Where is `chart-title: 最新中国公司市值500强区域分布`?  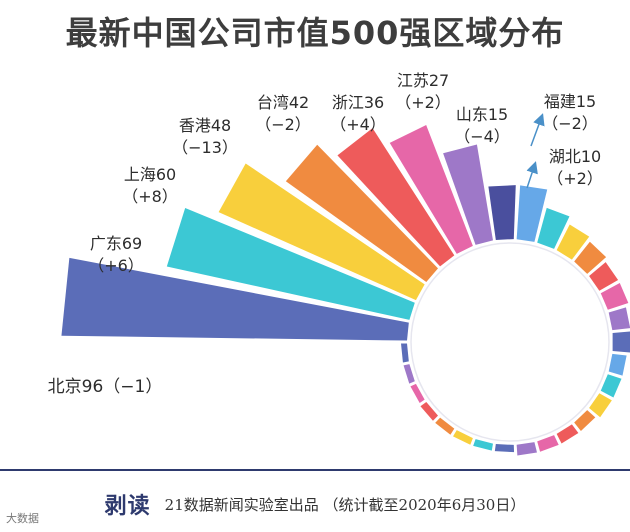 chart-title: 最新中国公司市值500强区域分布 is located at coordinates (315, 33).